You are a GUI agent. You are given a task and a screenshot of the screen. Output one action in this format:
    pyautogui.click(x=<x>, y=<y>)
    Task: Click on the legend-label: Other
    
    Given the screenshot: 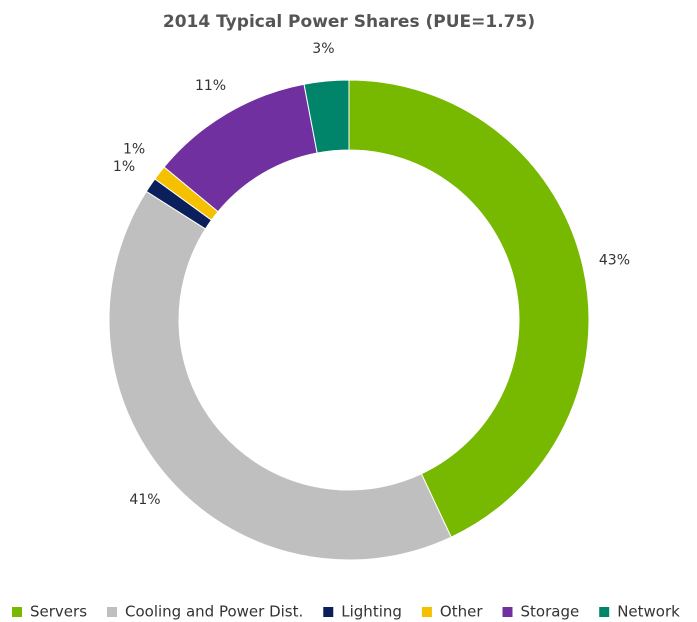 What is the action you would take?
    pyautogui.click(x=461, y=612)
    